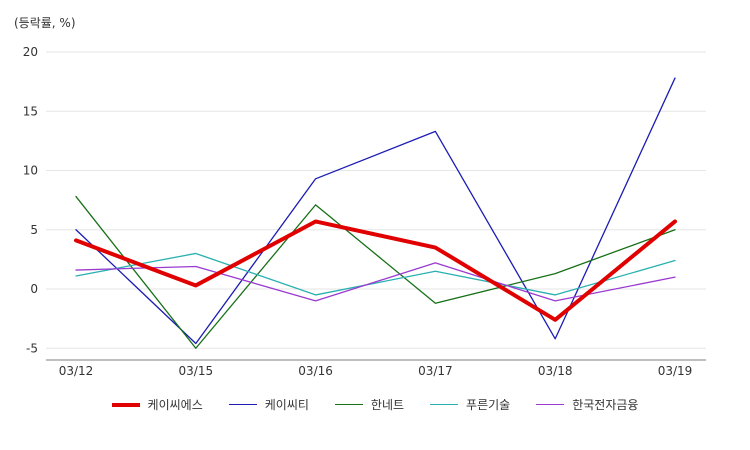 Image resolution: width=750 pixels, height=450 pixels. What do you see at coordinates (555, 371) in the screenshot?
I see `x-tick-label: 03/18` at bounding box center [555, 371].